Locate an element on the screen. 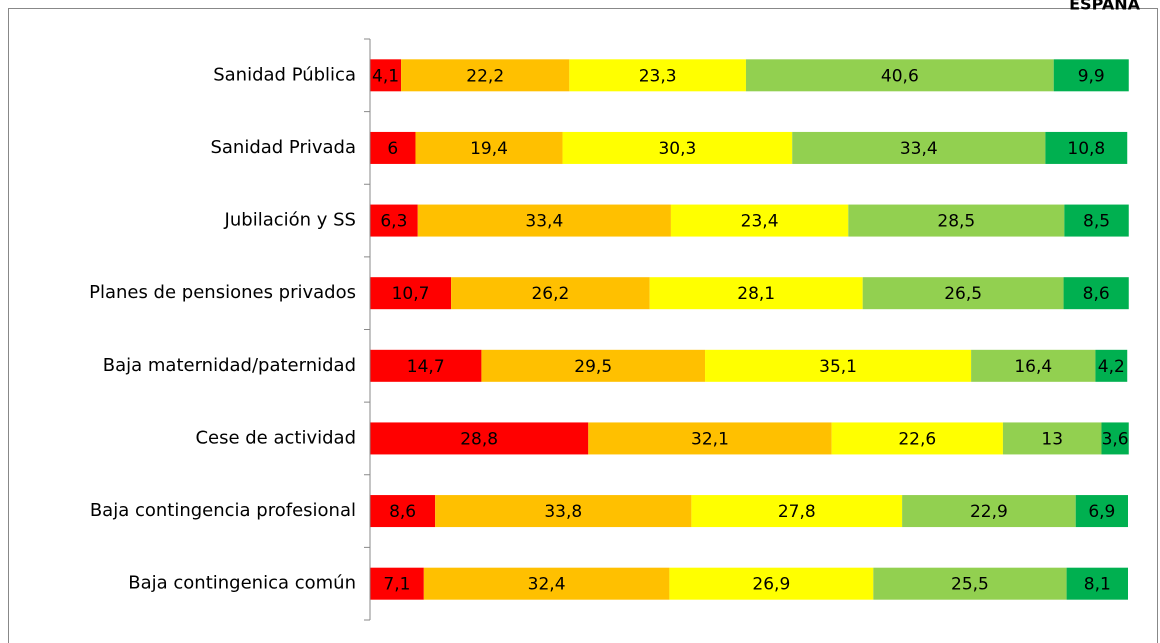  data-label: 28,5 is located at coordinates (956, 222).